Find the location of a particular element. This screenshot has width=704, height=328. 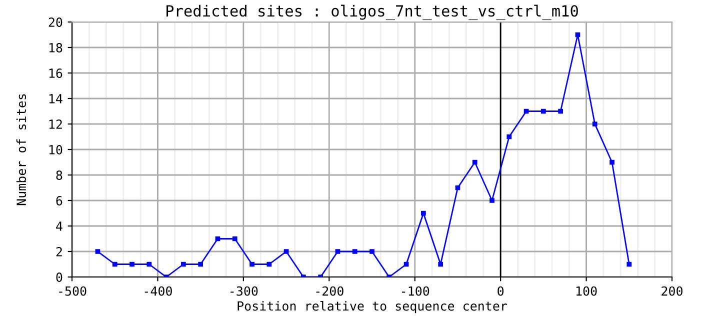

y-tick-label: 8 is located at coordinates (59, 175).